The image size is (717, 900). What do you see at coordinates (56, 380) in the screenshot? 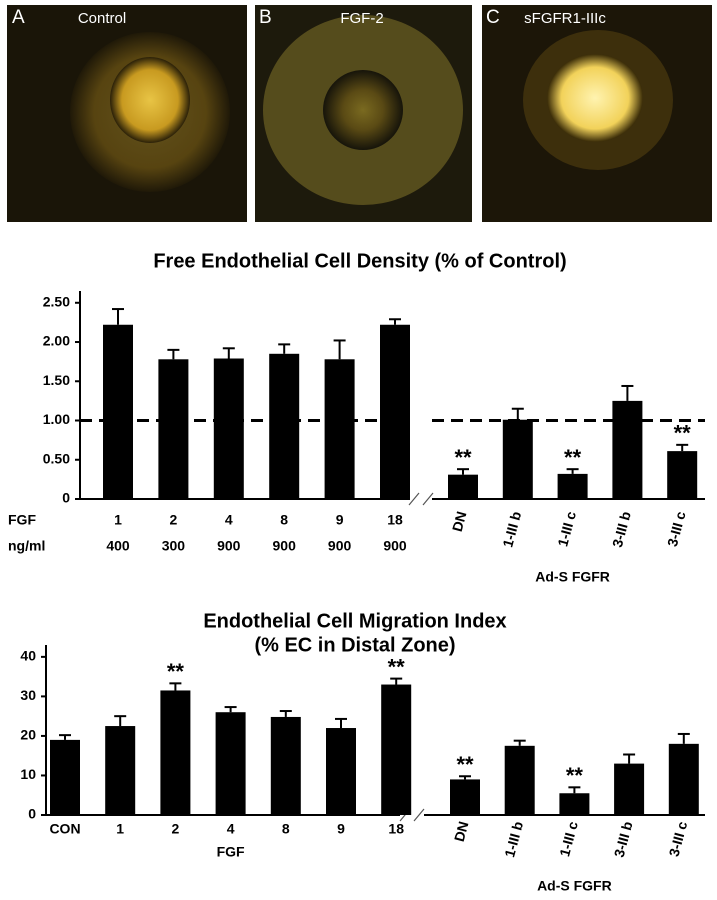
I see `y-tick-label: 1.50` at bounding box center [56, 380].